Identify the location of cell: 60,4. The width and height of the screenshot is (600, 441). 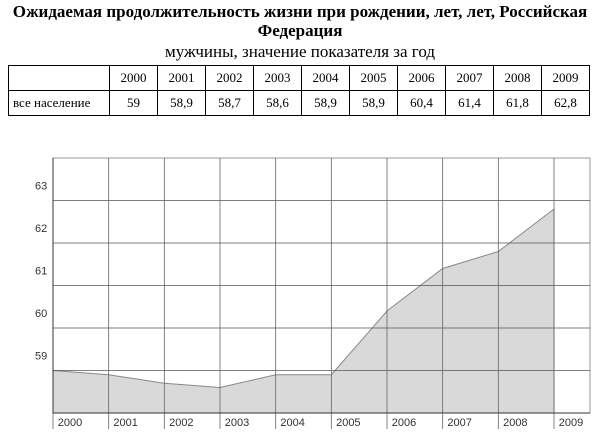
(421, 103).